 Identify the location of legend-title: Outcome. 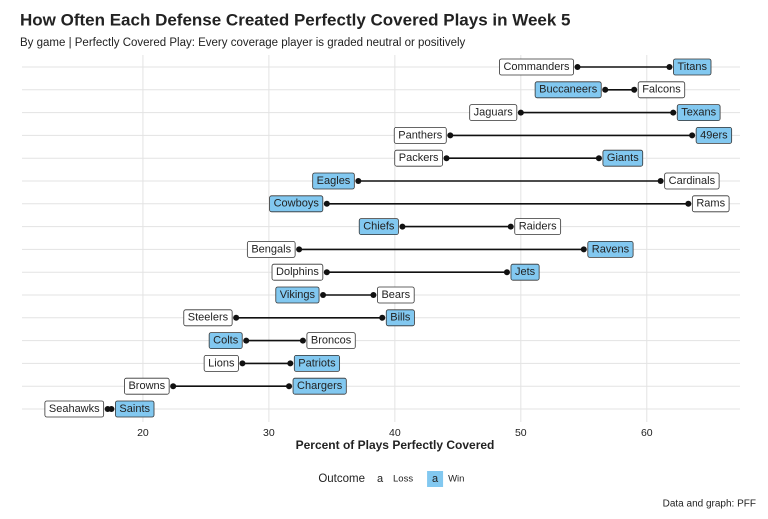
(341, 479).